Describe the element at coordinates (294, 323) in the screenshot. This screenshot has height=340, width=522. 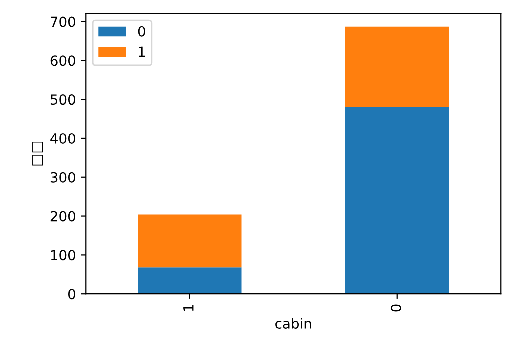
I see `x-axis-title: cabin` at that location.